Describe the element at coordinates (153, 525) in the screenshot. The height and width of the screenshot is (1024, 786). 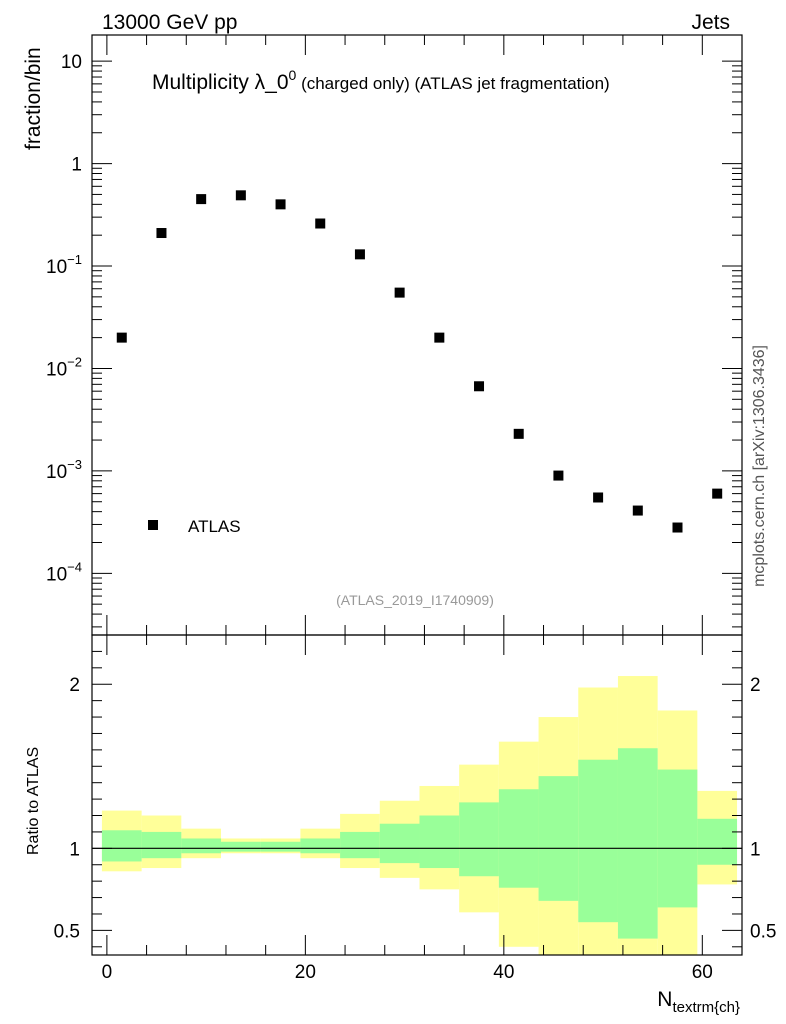
I see `legend-marker` at that location.